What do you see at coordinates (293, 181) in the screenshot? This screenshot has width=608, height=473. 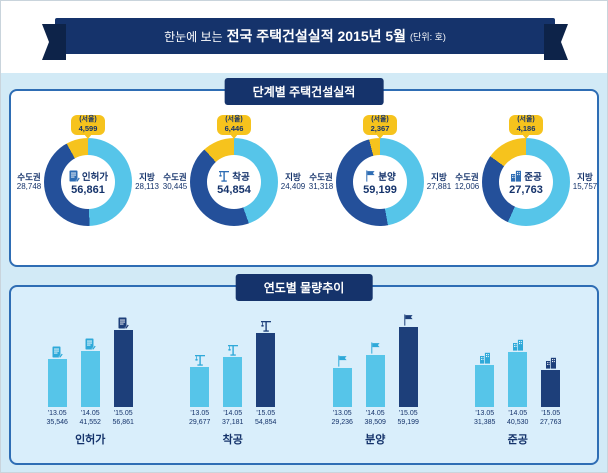 I see `local-region-stat: 지방 24,409` at bounding box center [293, 181].